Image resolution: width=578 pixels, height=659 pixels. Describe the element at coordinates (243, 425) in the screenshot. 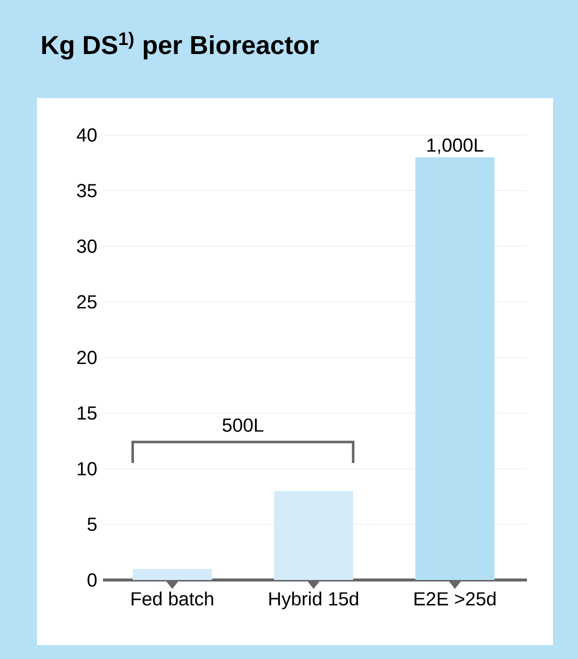

I see `annotation: 500L` at that location.